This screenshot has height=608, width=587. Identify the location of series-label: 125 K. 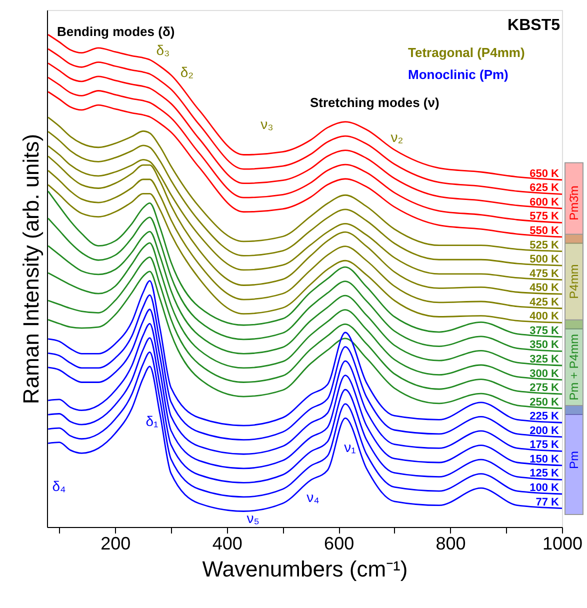
(545, 474).